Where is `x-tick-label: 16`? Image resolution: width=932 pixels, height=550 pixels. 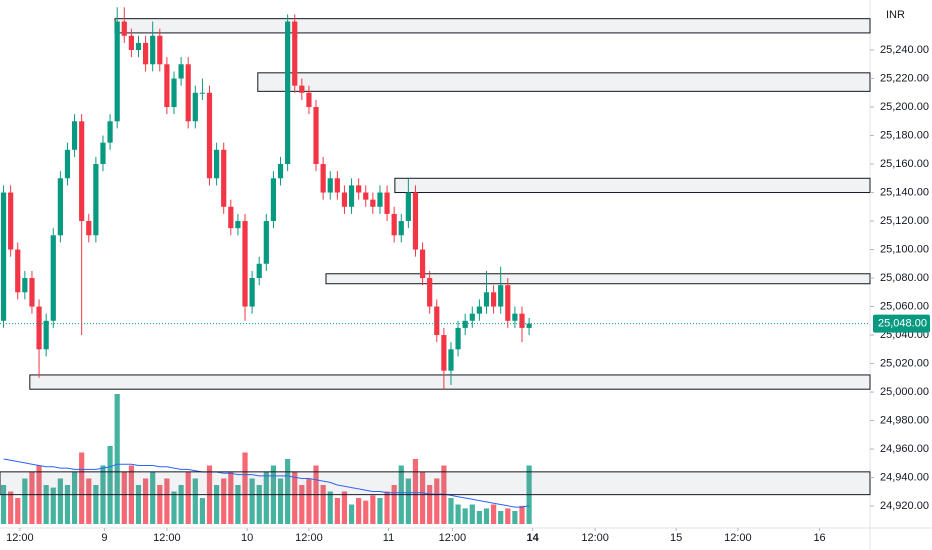
x-tick-label: 16 is located at coordinates (819, 538).